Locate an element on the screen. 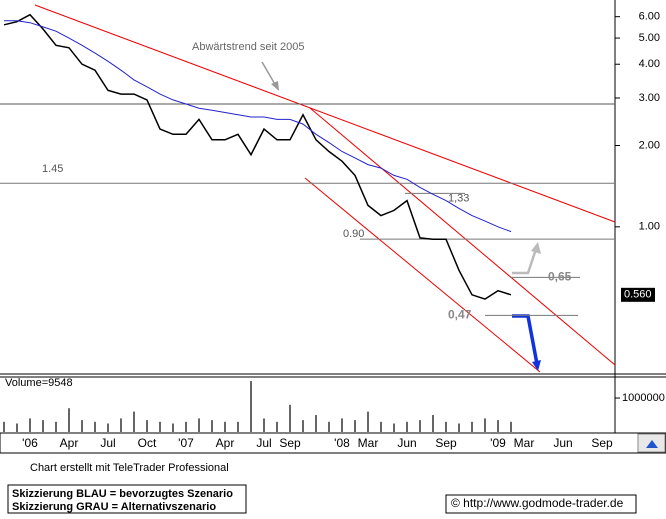  y-tick-label: 5.00 is located at coordinates (649, 38).